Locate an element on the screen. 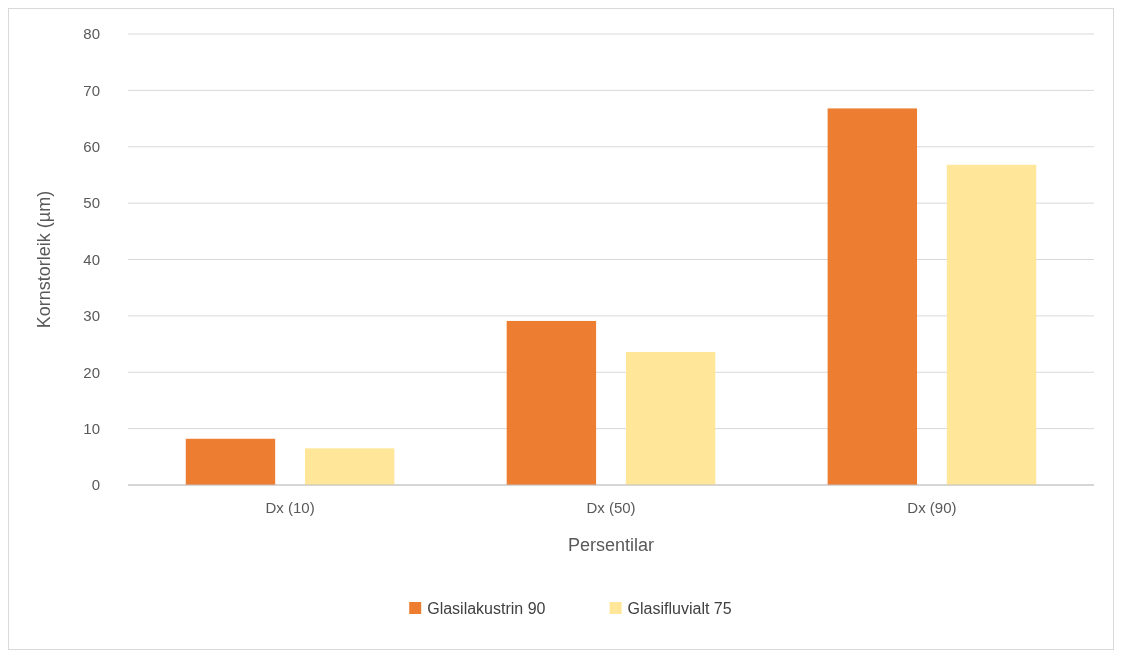 This screenshot has width=1122, height=658. x-axis-title: Persentilar is located at coordinates (611, 545).